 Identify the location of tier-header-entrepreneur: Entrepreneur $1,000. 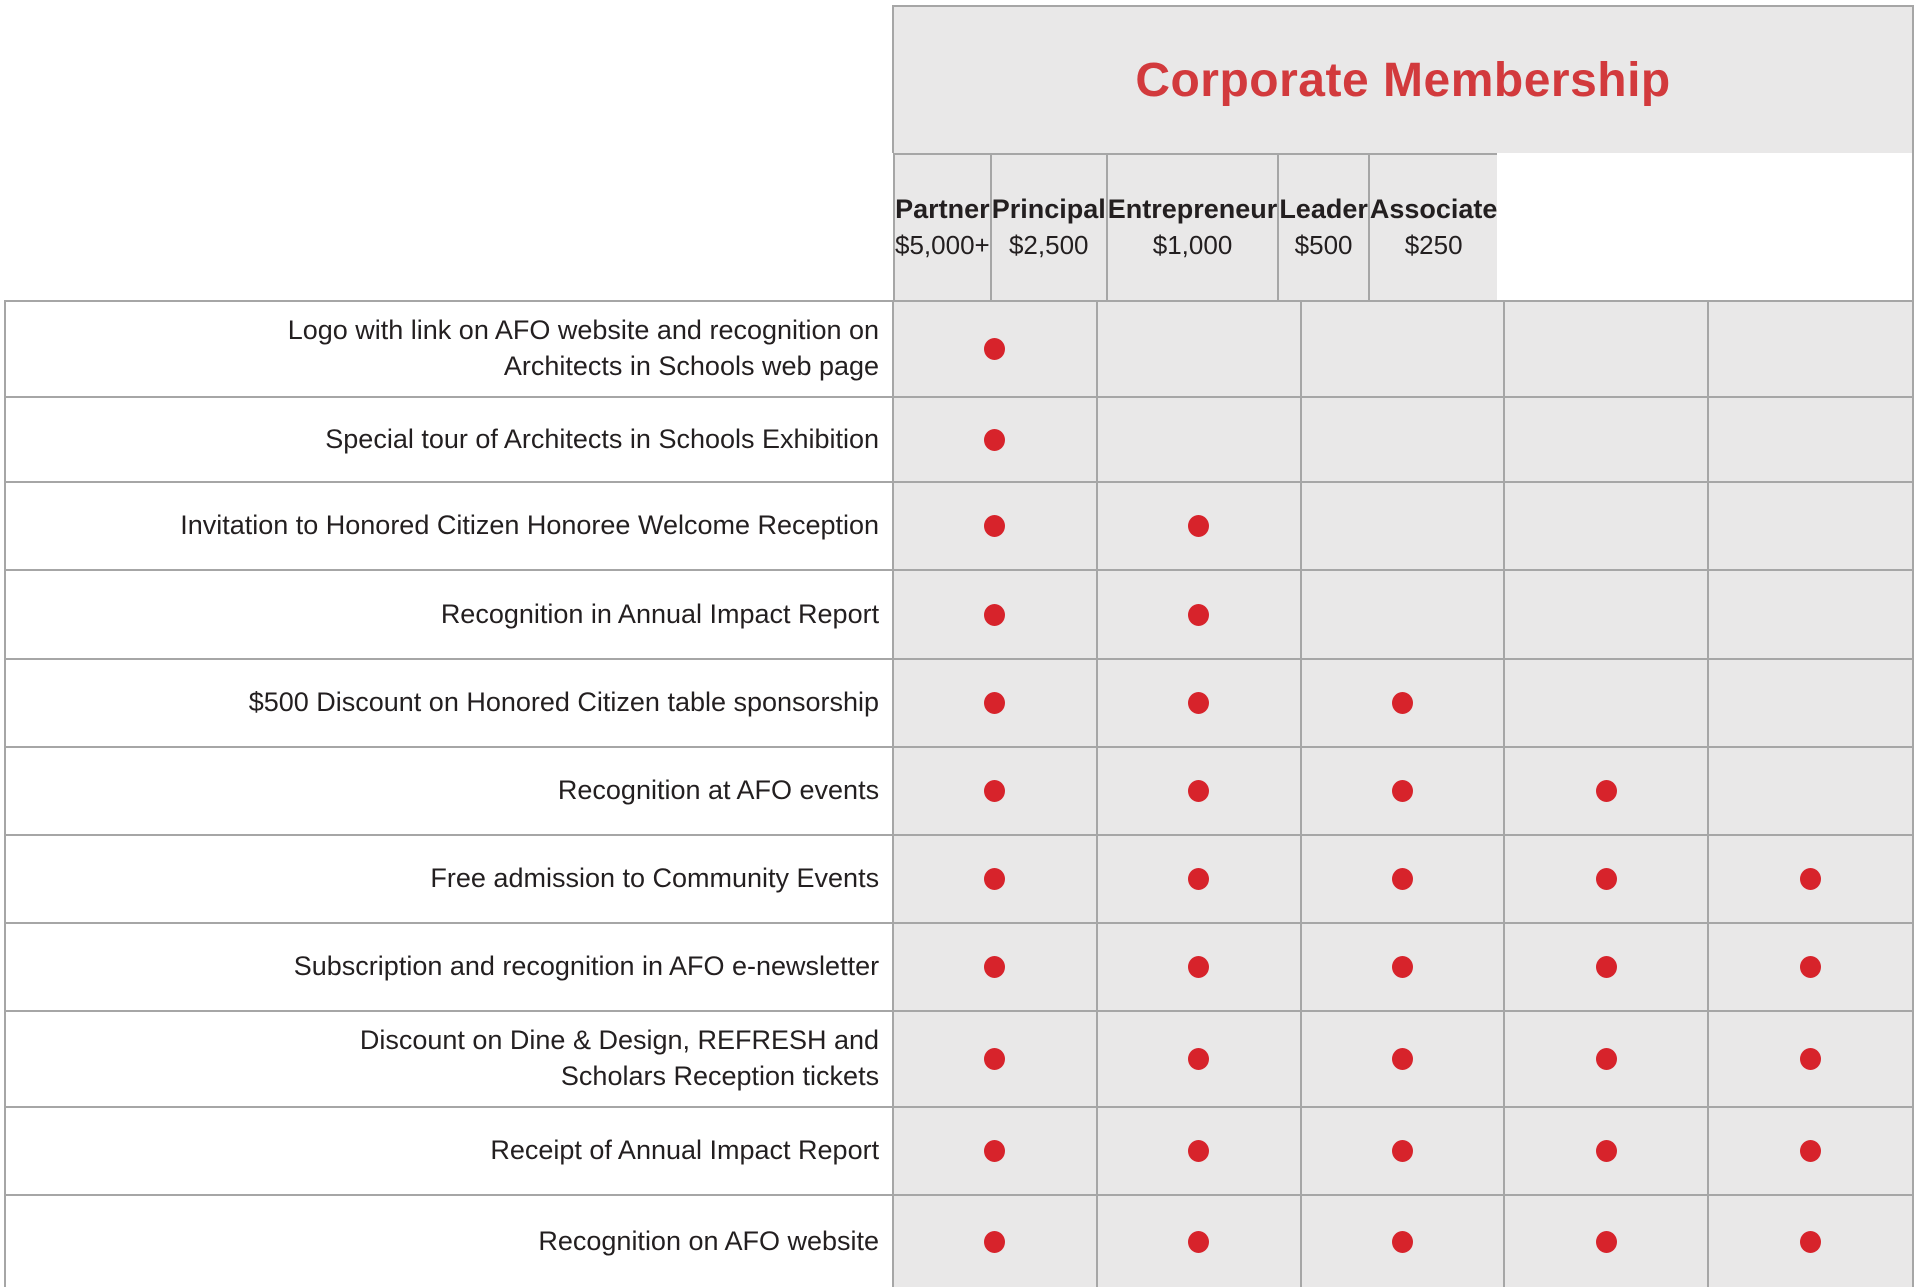
(1191, 226).